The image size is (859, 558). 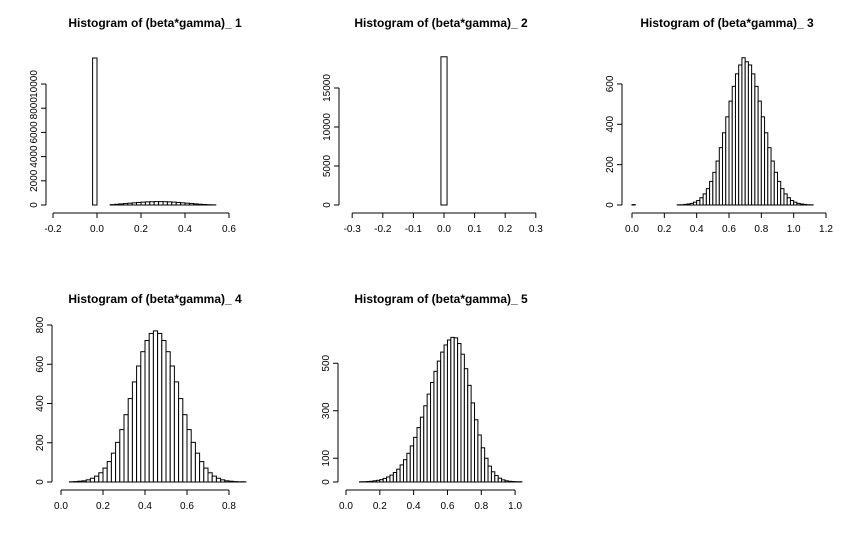 What do you see at coordinates (475, 229) in the screenshot?
I see `x-tick-label: 0.1` at bounding box center [475, 229].